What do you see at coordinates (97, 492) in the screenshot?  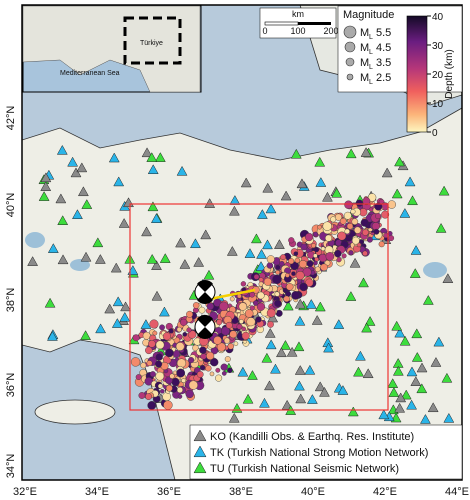 I see `lon-label: 34°E` at bounding box center [97, 492].